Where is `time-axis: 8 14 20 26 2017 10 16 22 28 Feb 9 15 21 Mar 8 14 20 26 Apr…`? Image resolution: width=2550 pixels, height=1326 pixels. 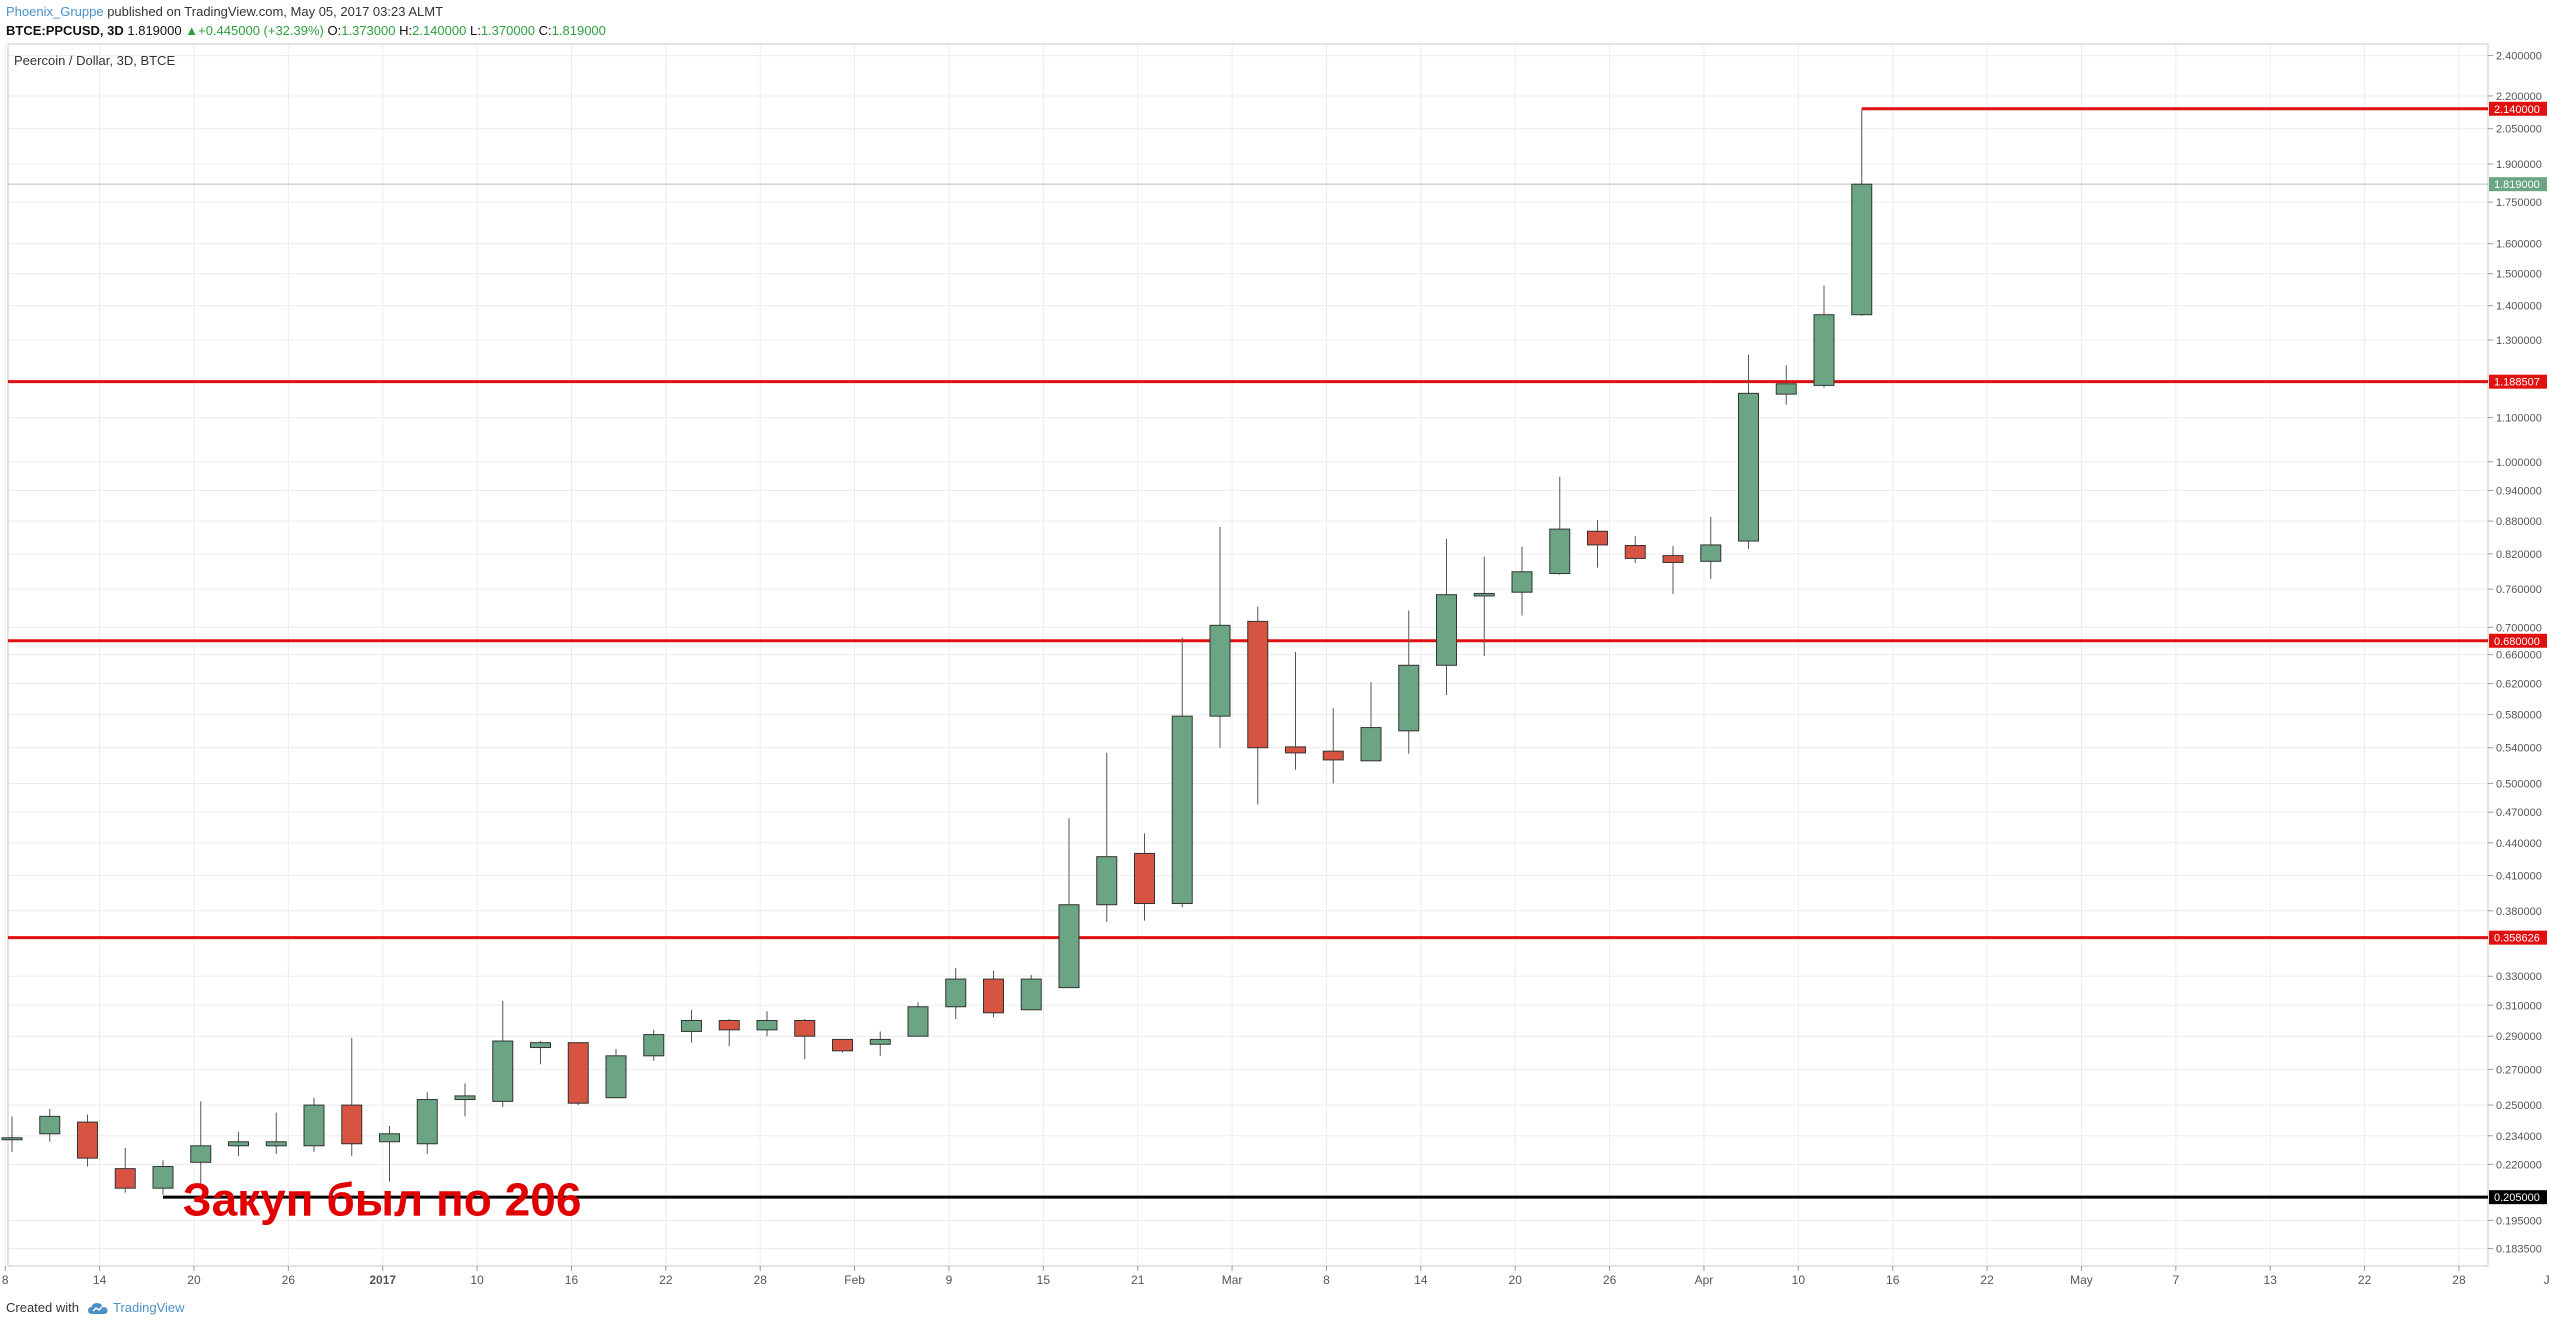
time-axis: 8 14 20 26 2017 10 16 22 28 Feb 9 15 21 Mar 8 14 20 26 Apr… is located at coordinates (1276, 1276).